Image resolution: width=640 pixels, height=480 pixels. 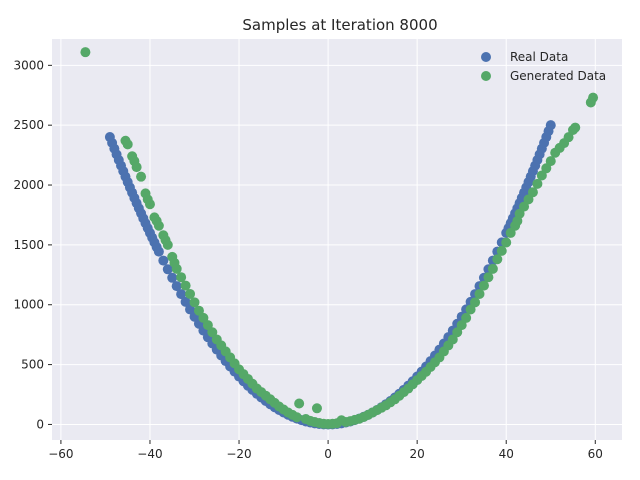 What do you see at coordinates (60, 454) in the screenshot?
I see `x-tick-label: −60` at bounding box center [60, 454].